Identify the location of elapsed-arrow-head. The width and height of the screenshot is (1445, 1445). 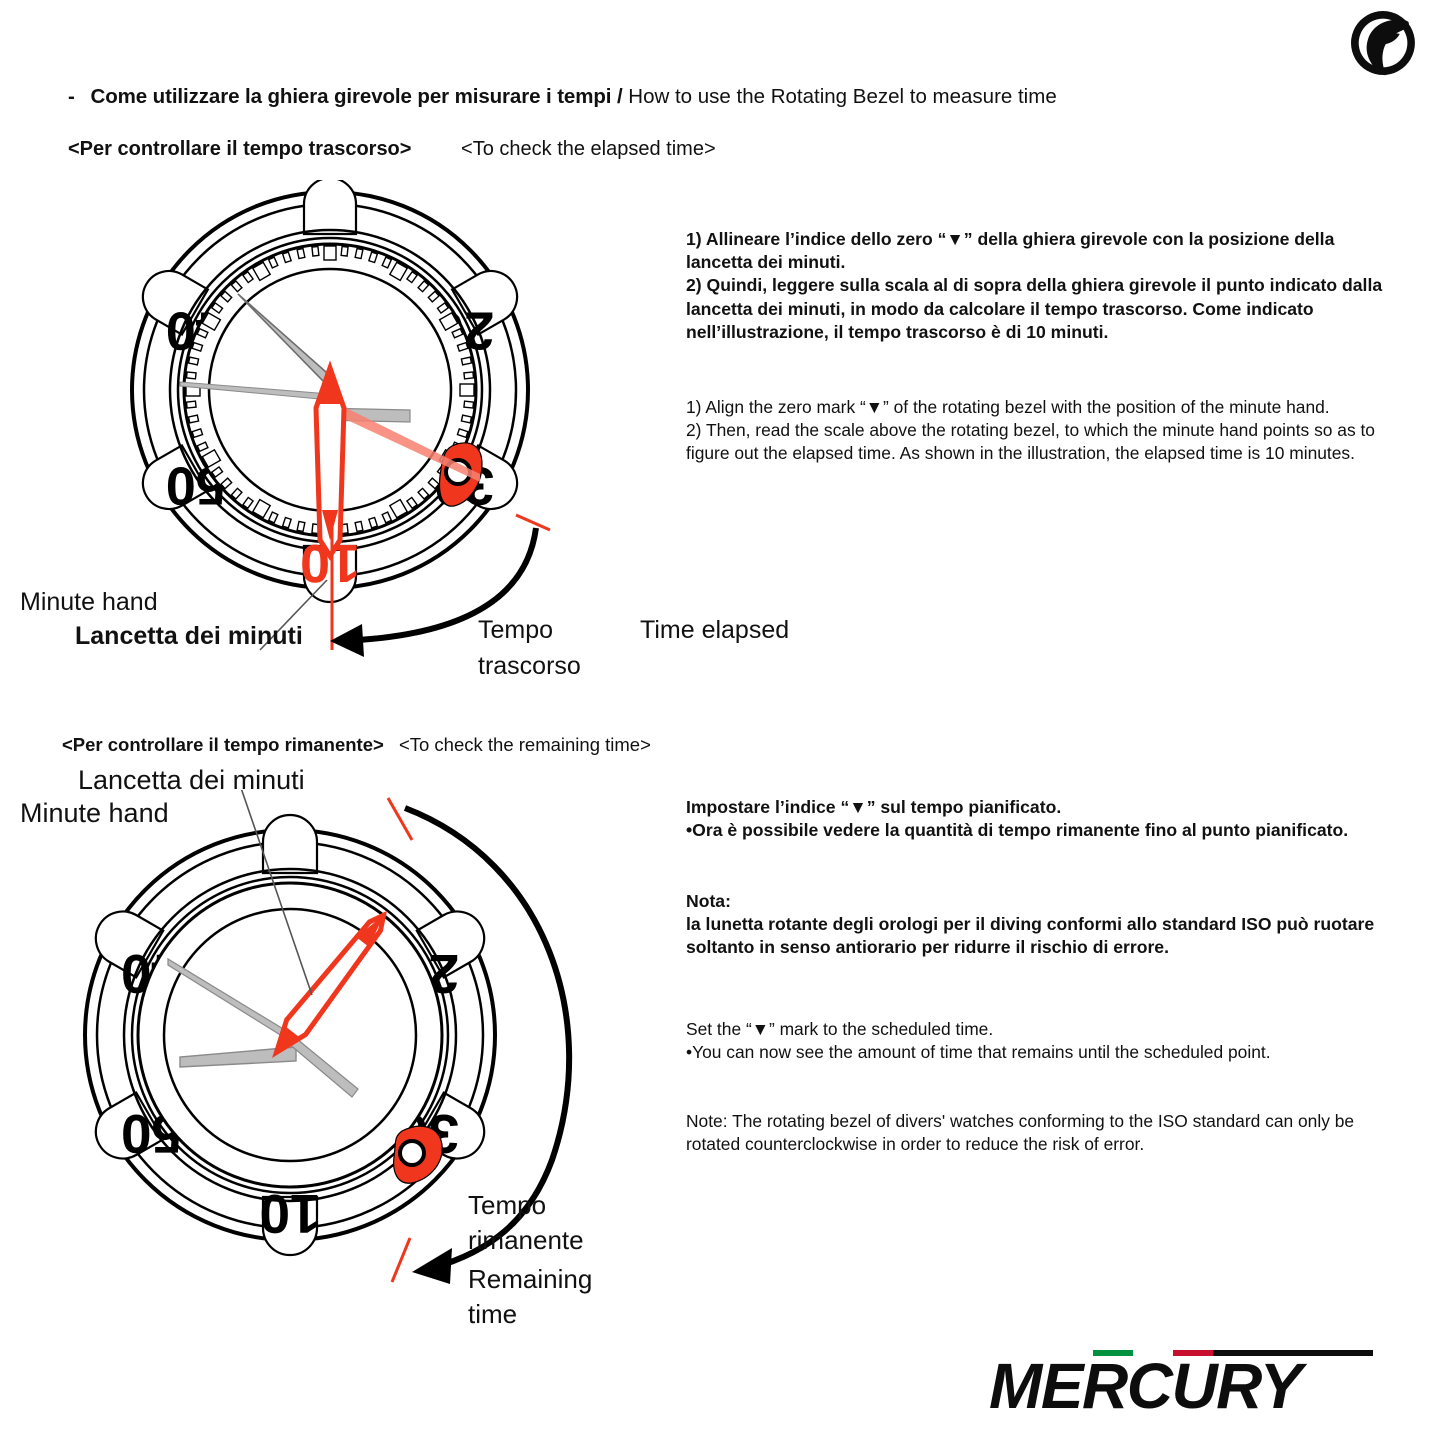
(347, 640).